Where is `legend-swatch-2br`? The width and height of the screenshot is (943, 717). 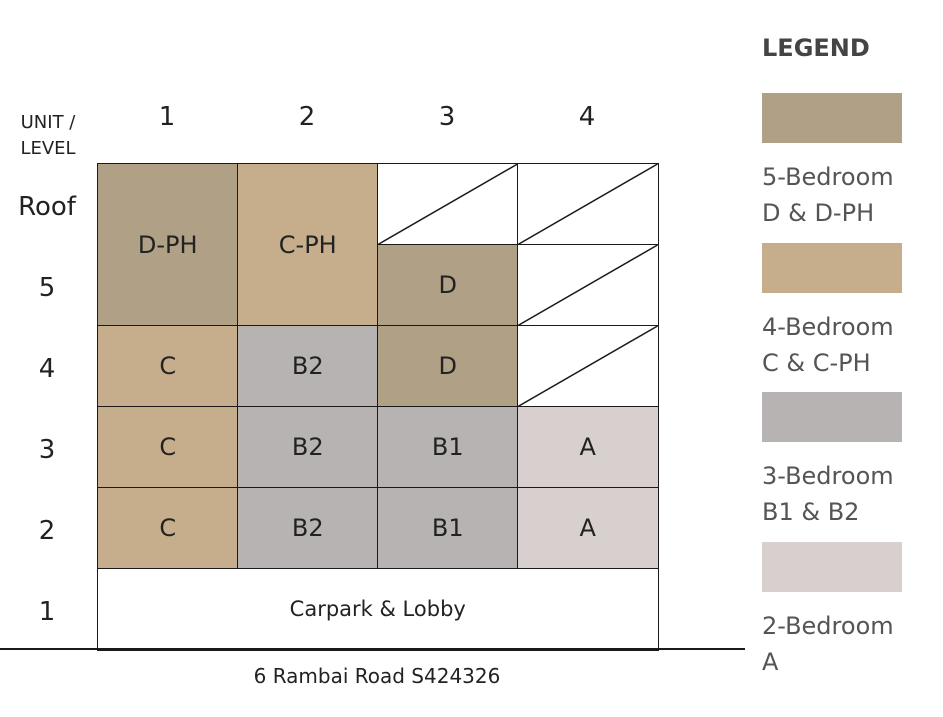
legend-swatch-2br is located at coordinates (832, 567).